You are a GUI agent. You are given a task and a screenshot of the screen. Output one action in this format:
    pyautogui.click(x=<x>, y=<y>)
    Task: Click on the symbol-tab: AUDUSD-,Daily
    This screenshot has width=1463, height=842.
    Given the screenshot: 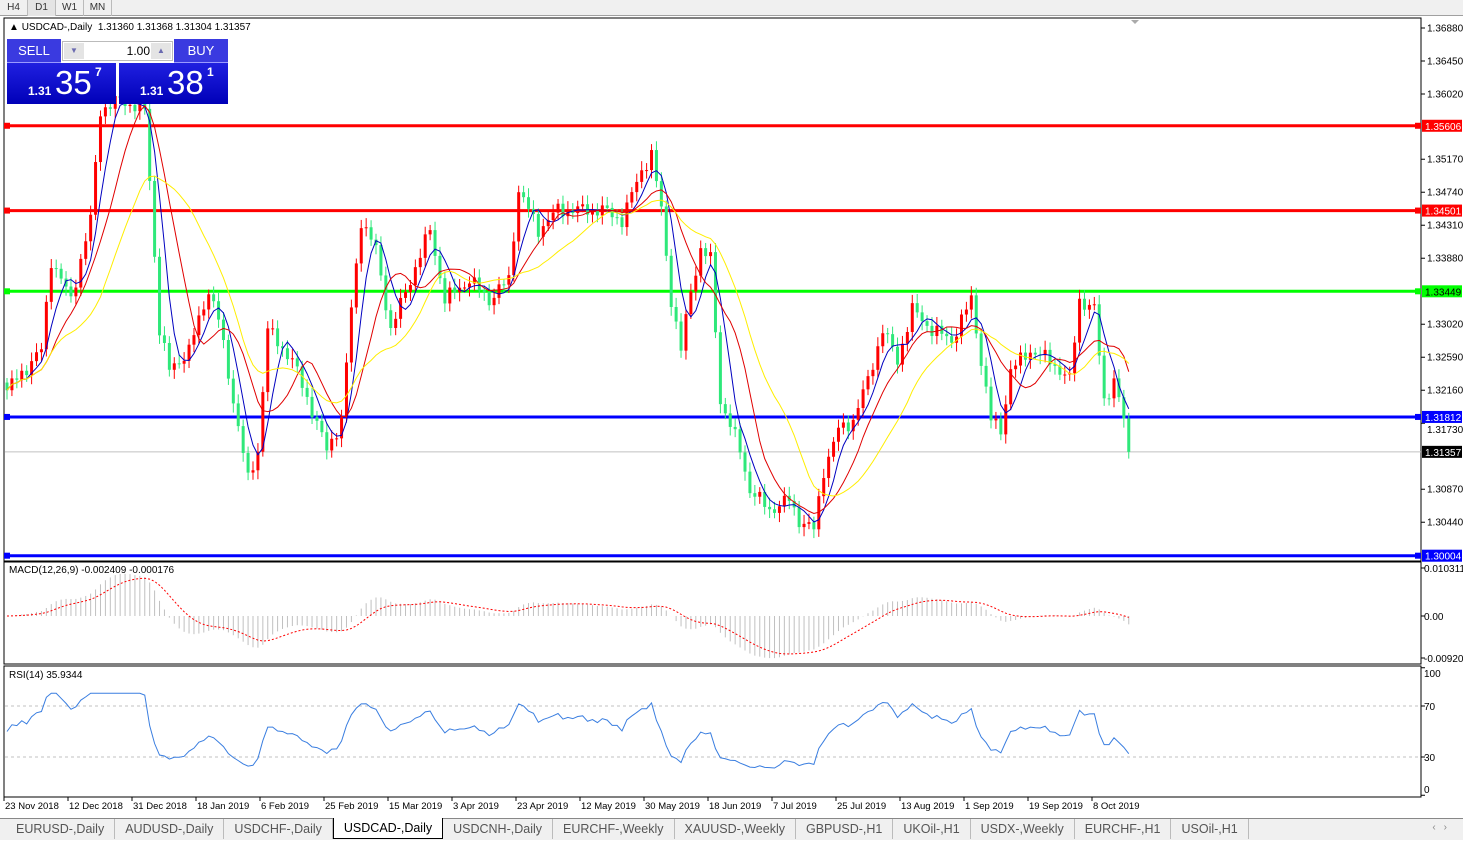 What is the action you would take?
    pyautogui.click(x=170, y=829)
    